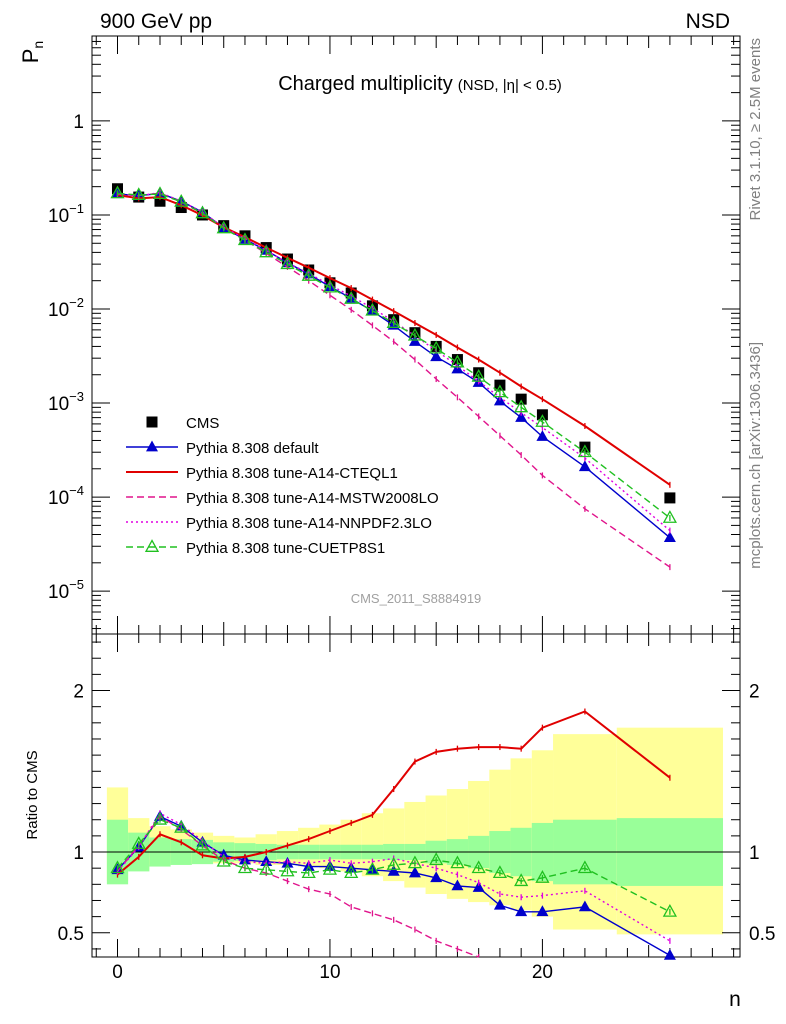  What do you see at coordinates (66, 590) in the screenshot?
I see `y-tick-label: 10⁻⁵` at bounding box center [66, 590].